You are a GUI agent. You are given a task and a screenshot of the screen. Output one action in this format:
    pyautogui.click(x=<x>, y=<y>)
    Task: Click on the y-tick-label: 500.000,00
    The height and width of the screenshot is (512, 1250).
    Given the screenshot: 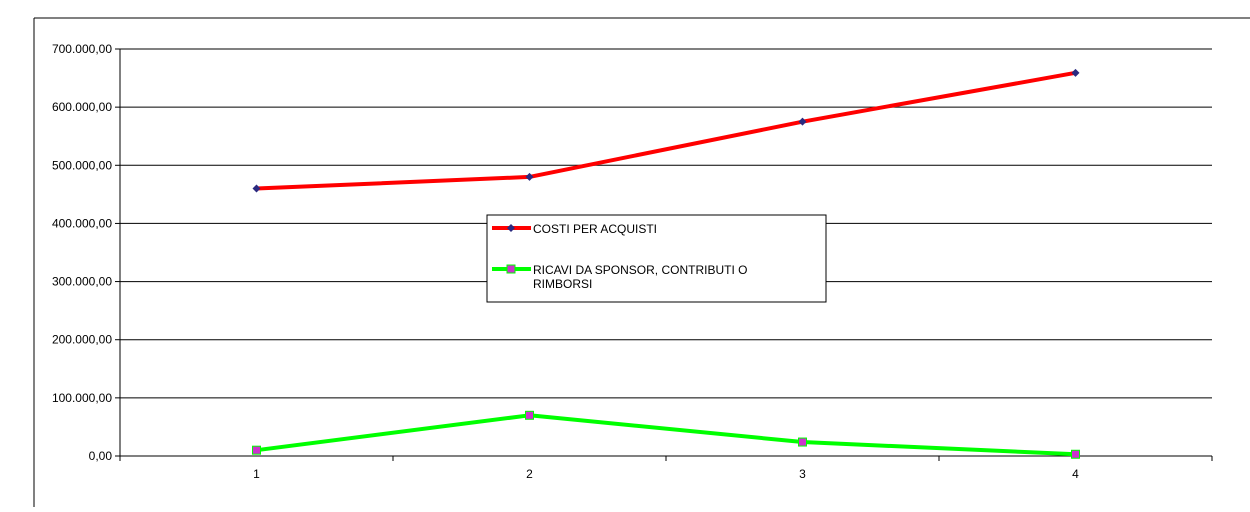 What is the action you would take?
    pyautogui.click(x=82, y=165)
    